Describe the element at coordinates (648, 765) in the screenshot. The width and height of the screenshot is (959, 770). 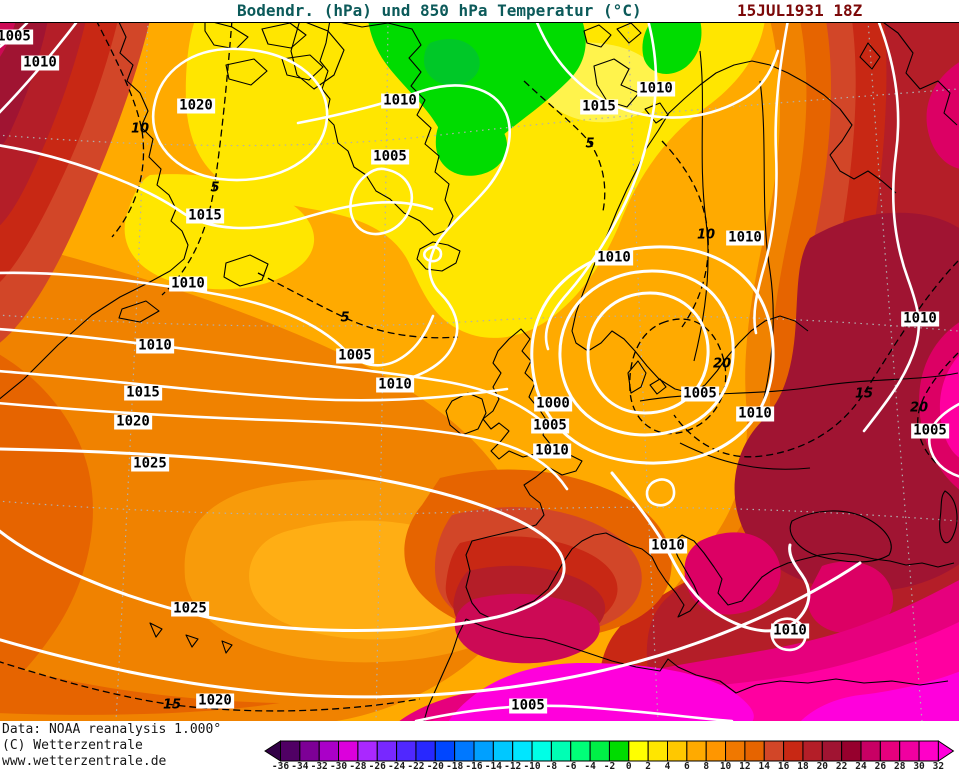
I see `colorbar-tick: 2` at that location.